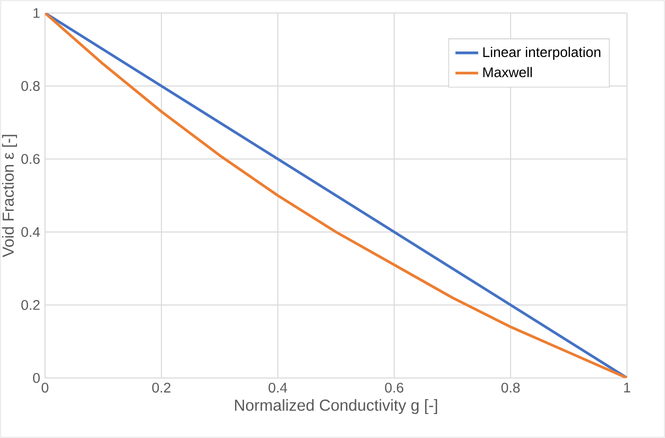  I want to click on y-tick-label: 0.2, so click(30, 305).